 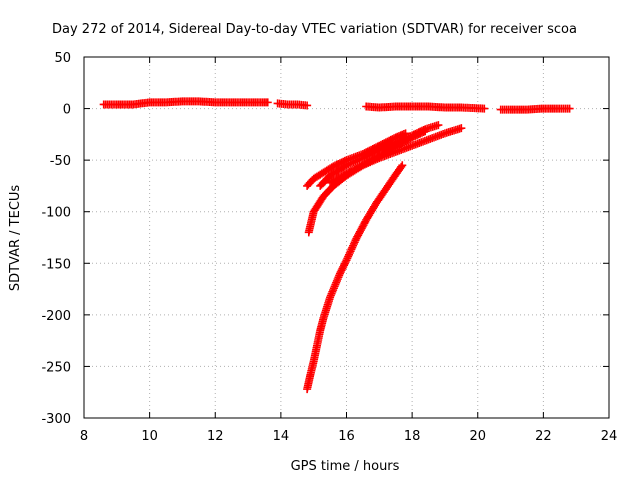 What do you see at coordinates (543, 436) in the screenshot?
I see `x-tick-label: 22` at bounding box center [543, 436].